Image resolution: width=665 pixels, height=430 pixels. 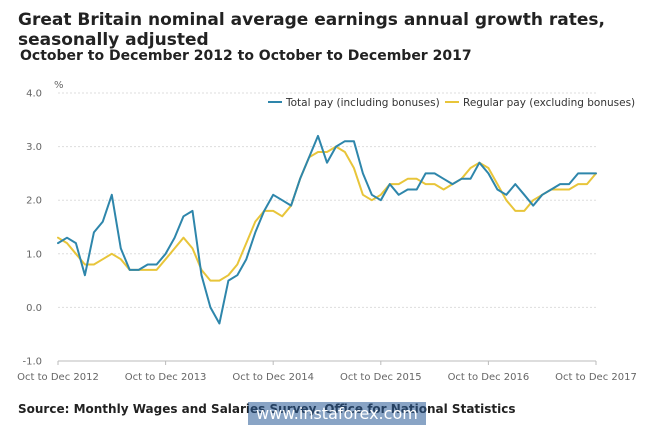 What do you see at coordinates (59, 85) in the screenshot?
I see `y-axis-unit-label: %` at bounding box center [59, 85].